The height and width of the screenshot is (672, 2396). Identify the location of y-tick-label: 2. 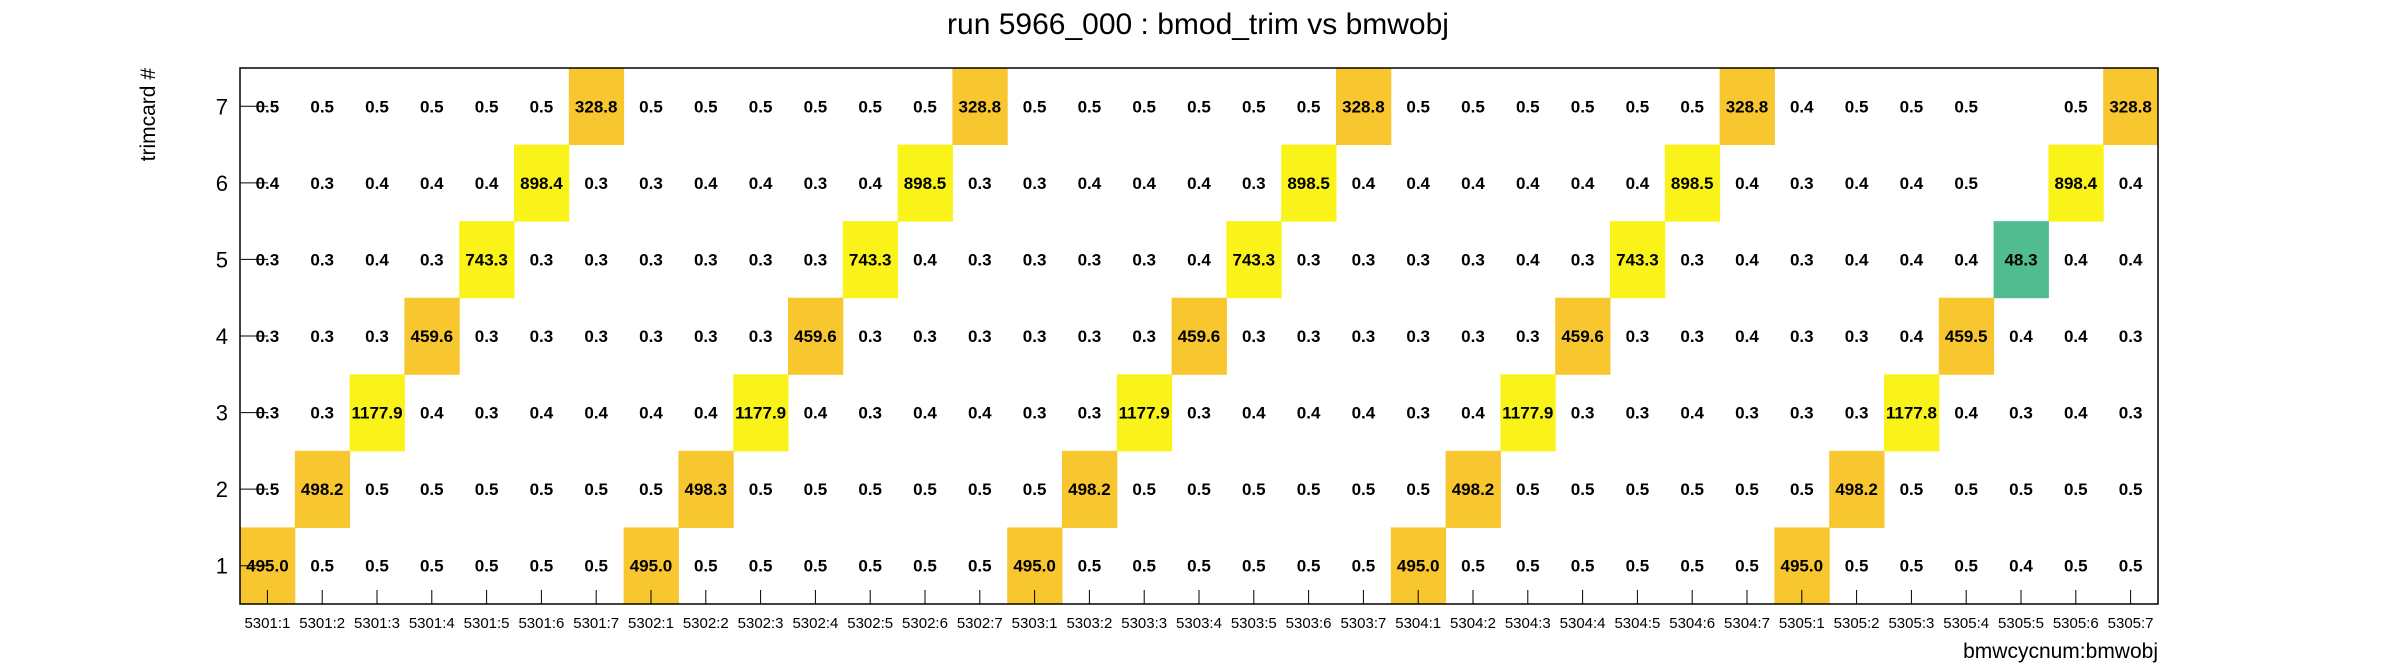
(222, 489).